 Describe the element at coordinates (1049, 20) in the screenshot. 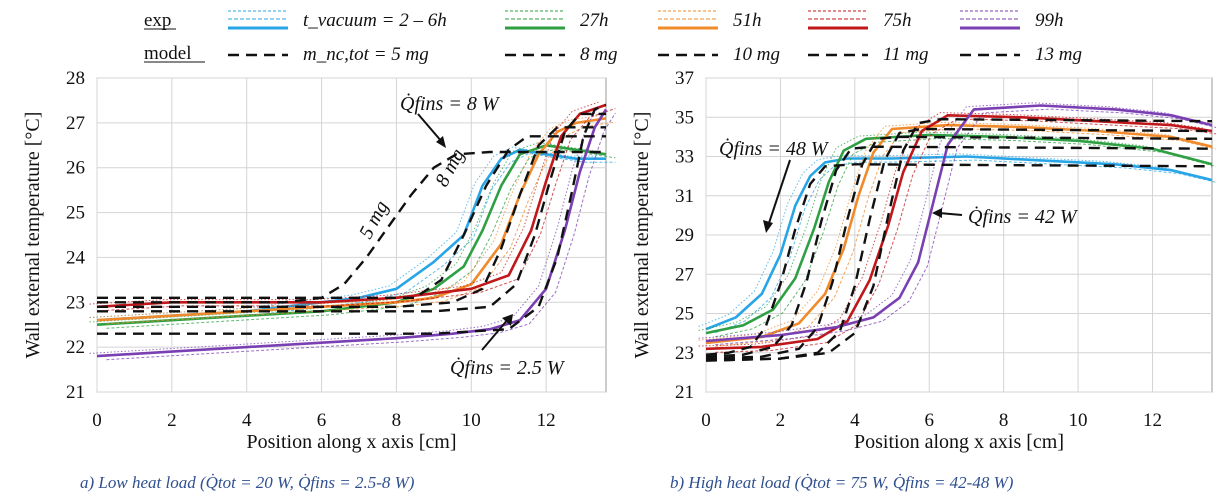

I see `legend-exp-entry: 99h` at that location.